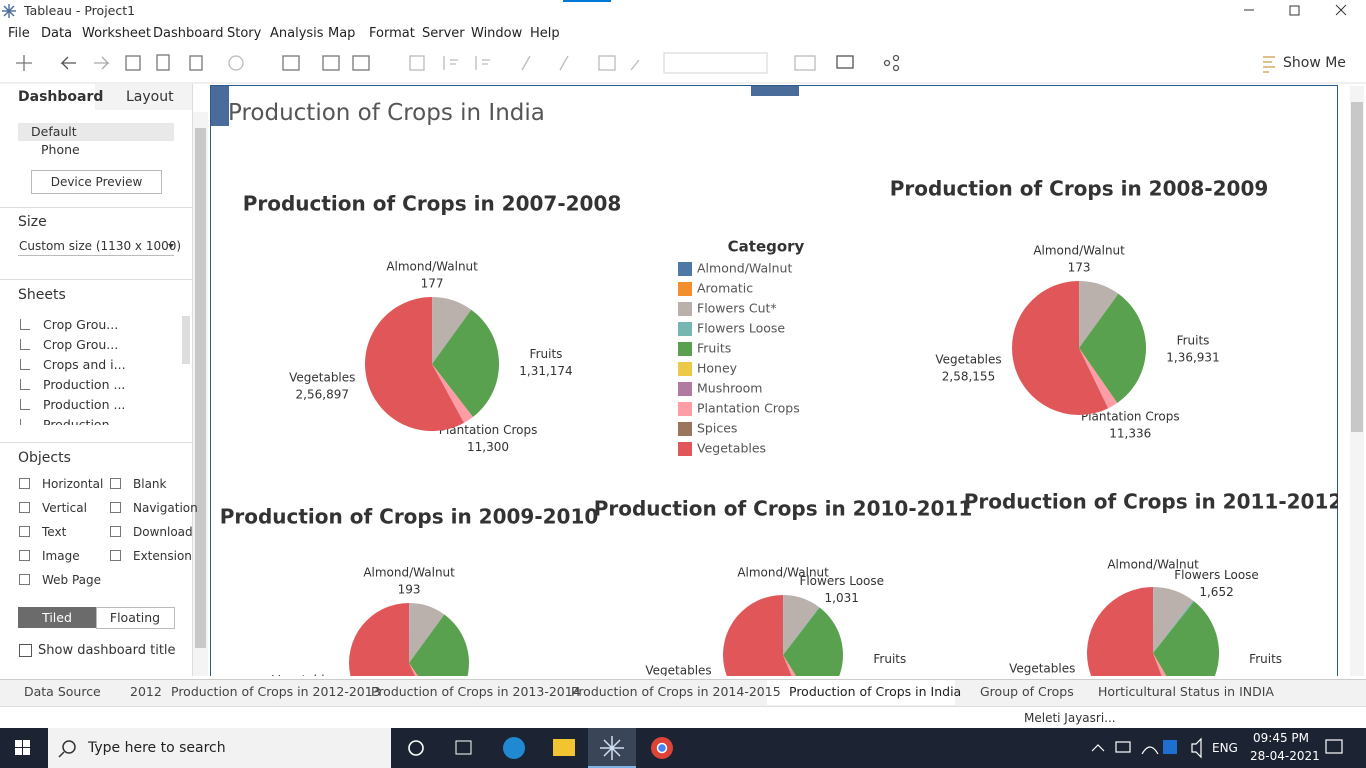 This screenshot has height=768, width=1366. I want to click on show-title-label: Show dashboard title, so click(107, 650).